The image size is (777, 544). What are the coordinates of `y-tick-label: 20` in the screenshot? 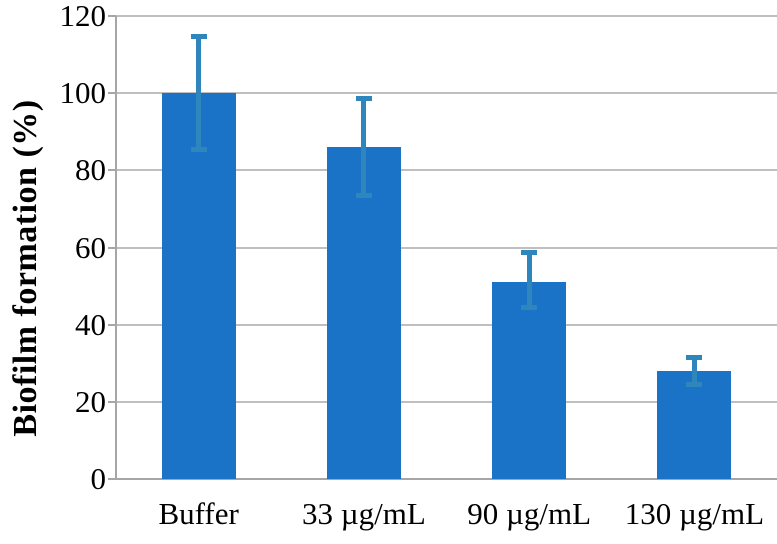 It's located at (90, 401).